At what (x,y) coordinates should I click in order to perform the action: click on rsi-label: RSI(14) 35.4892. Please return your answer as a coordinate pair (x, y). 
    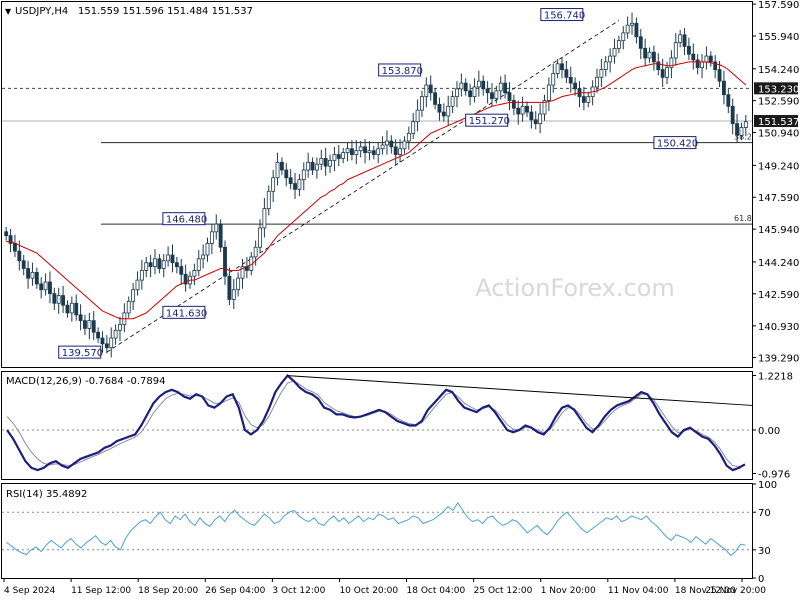
    Looking at the image, I should click on (46, 494).